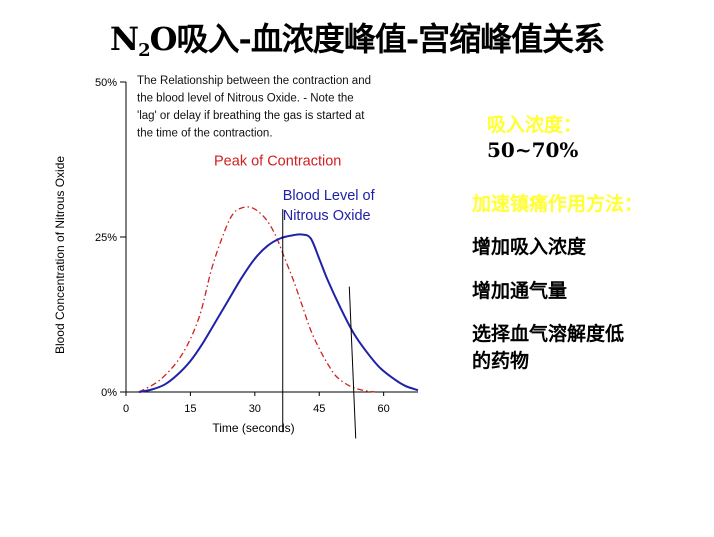 The image size is (714, 537). What do you see at coordinates (106, 238) in the screenshot?
I see `y-tick-label: 25%` at bounding box center [106, 238].